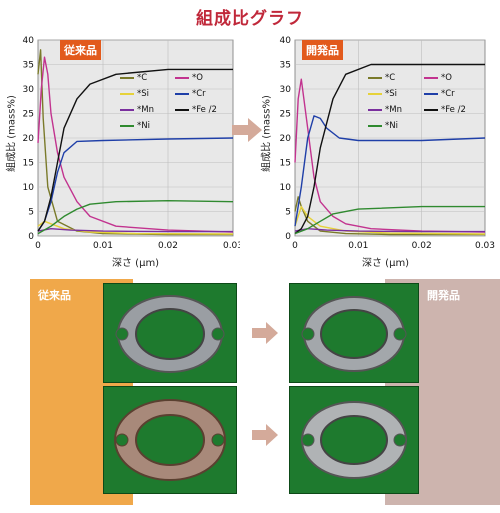 This screenshot has height=513, width=500. I want to click on clean-ring-icon, so click(354, 440).